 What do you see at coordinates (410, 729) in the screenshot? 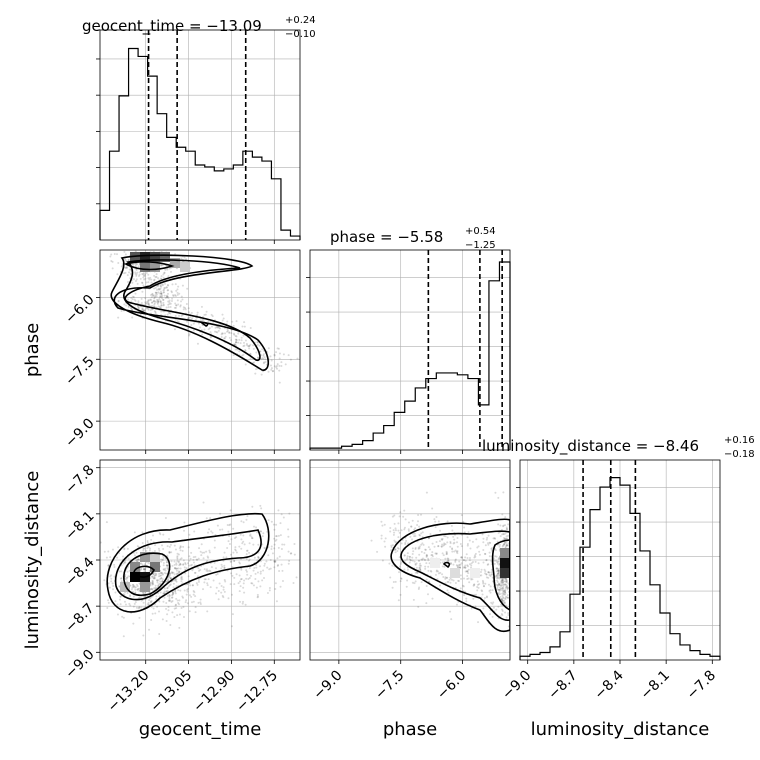
I see `xlabel-phase: phase` at bounding box center [410, 729].